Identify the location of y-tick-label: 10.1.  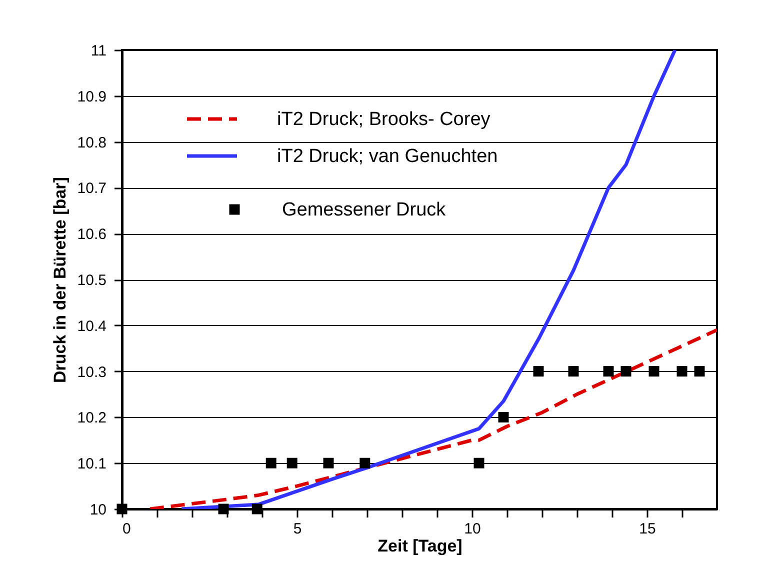
(91, 464).